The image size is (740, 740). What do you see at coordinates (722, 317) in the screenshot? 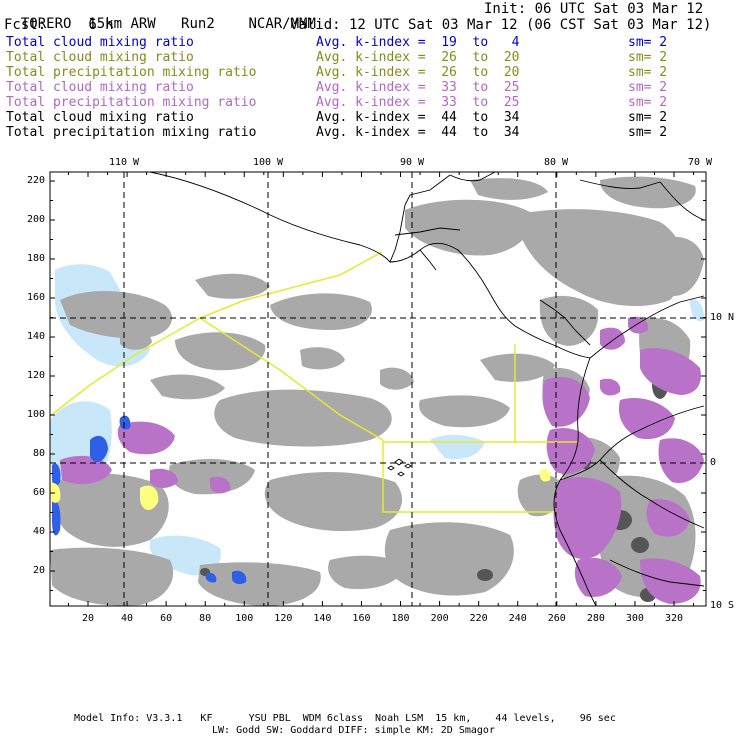
I see `latitude-label: 10 N` at bounding box center [722, 317].